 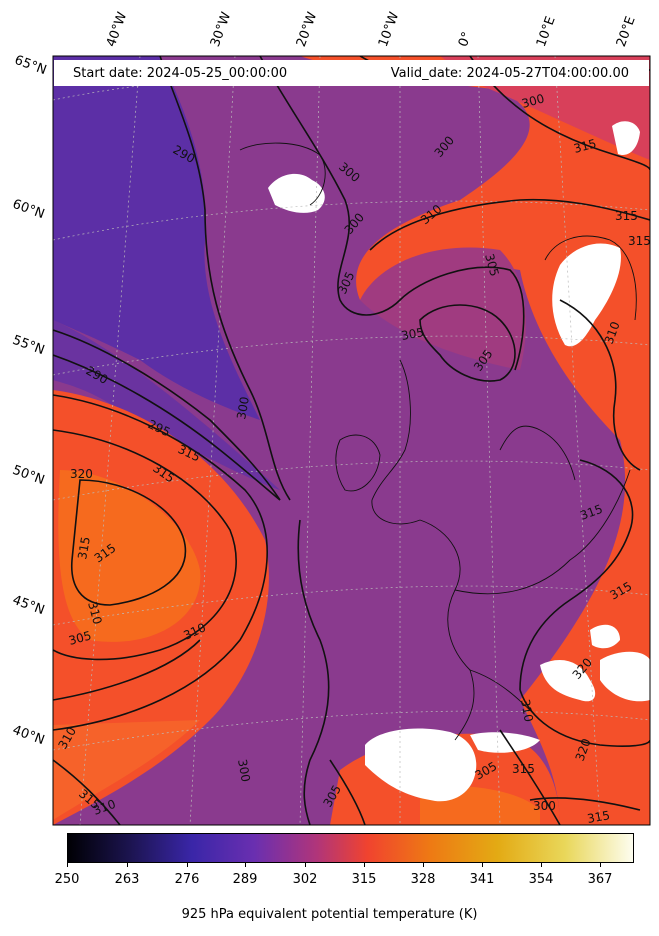 I want to click on header-band, so click(x=351, y=73).